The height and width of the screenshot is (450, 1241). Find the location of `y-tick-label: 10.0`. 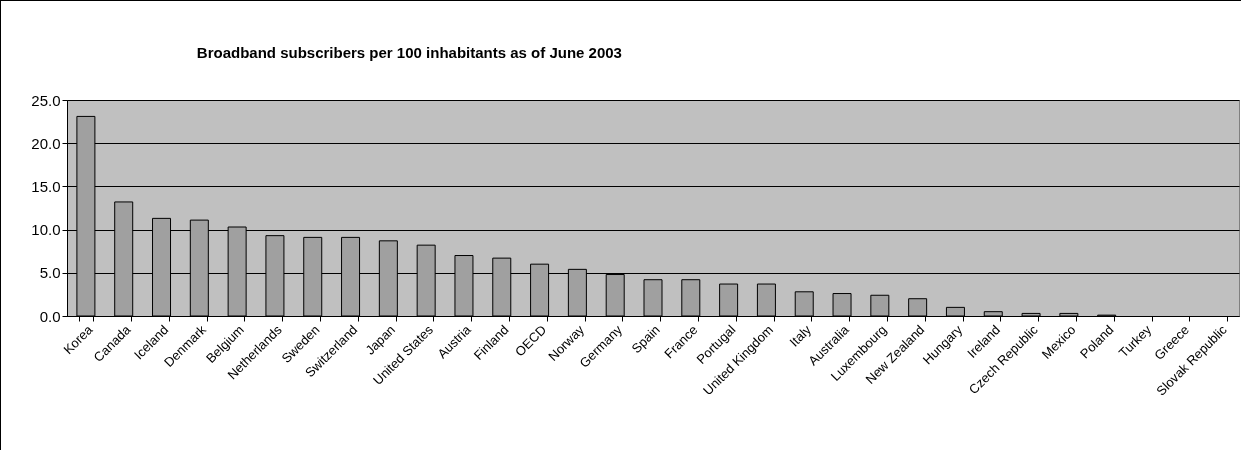

y-tick-label: 10.0 is located at coordinates (46, 230).